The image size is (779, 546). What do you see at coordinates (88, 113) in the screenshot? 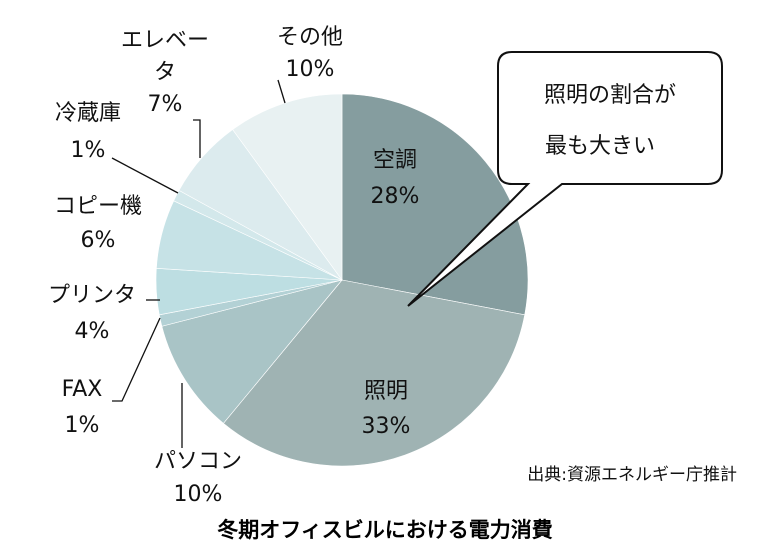
I see `label-refrigerator-name: 冷蔵庫` at bounding box center [88, 113].